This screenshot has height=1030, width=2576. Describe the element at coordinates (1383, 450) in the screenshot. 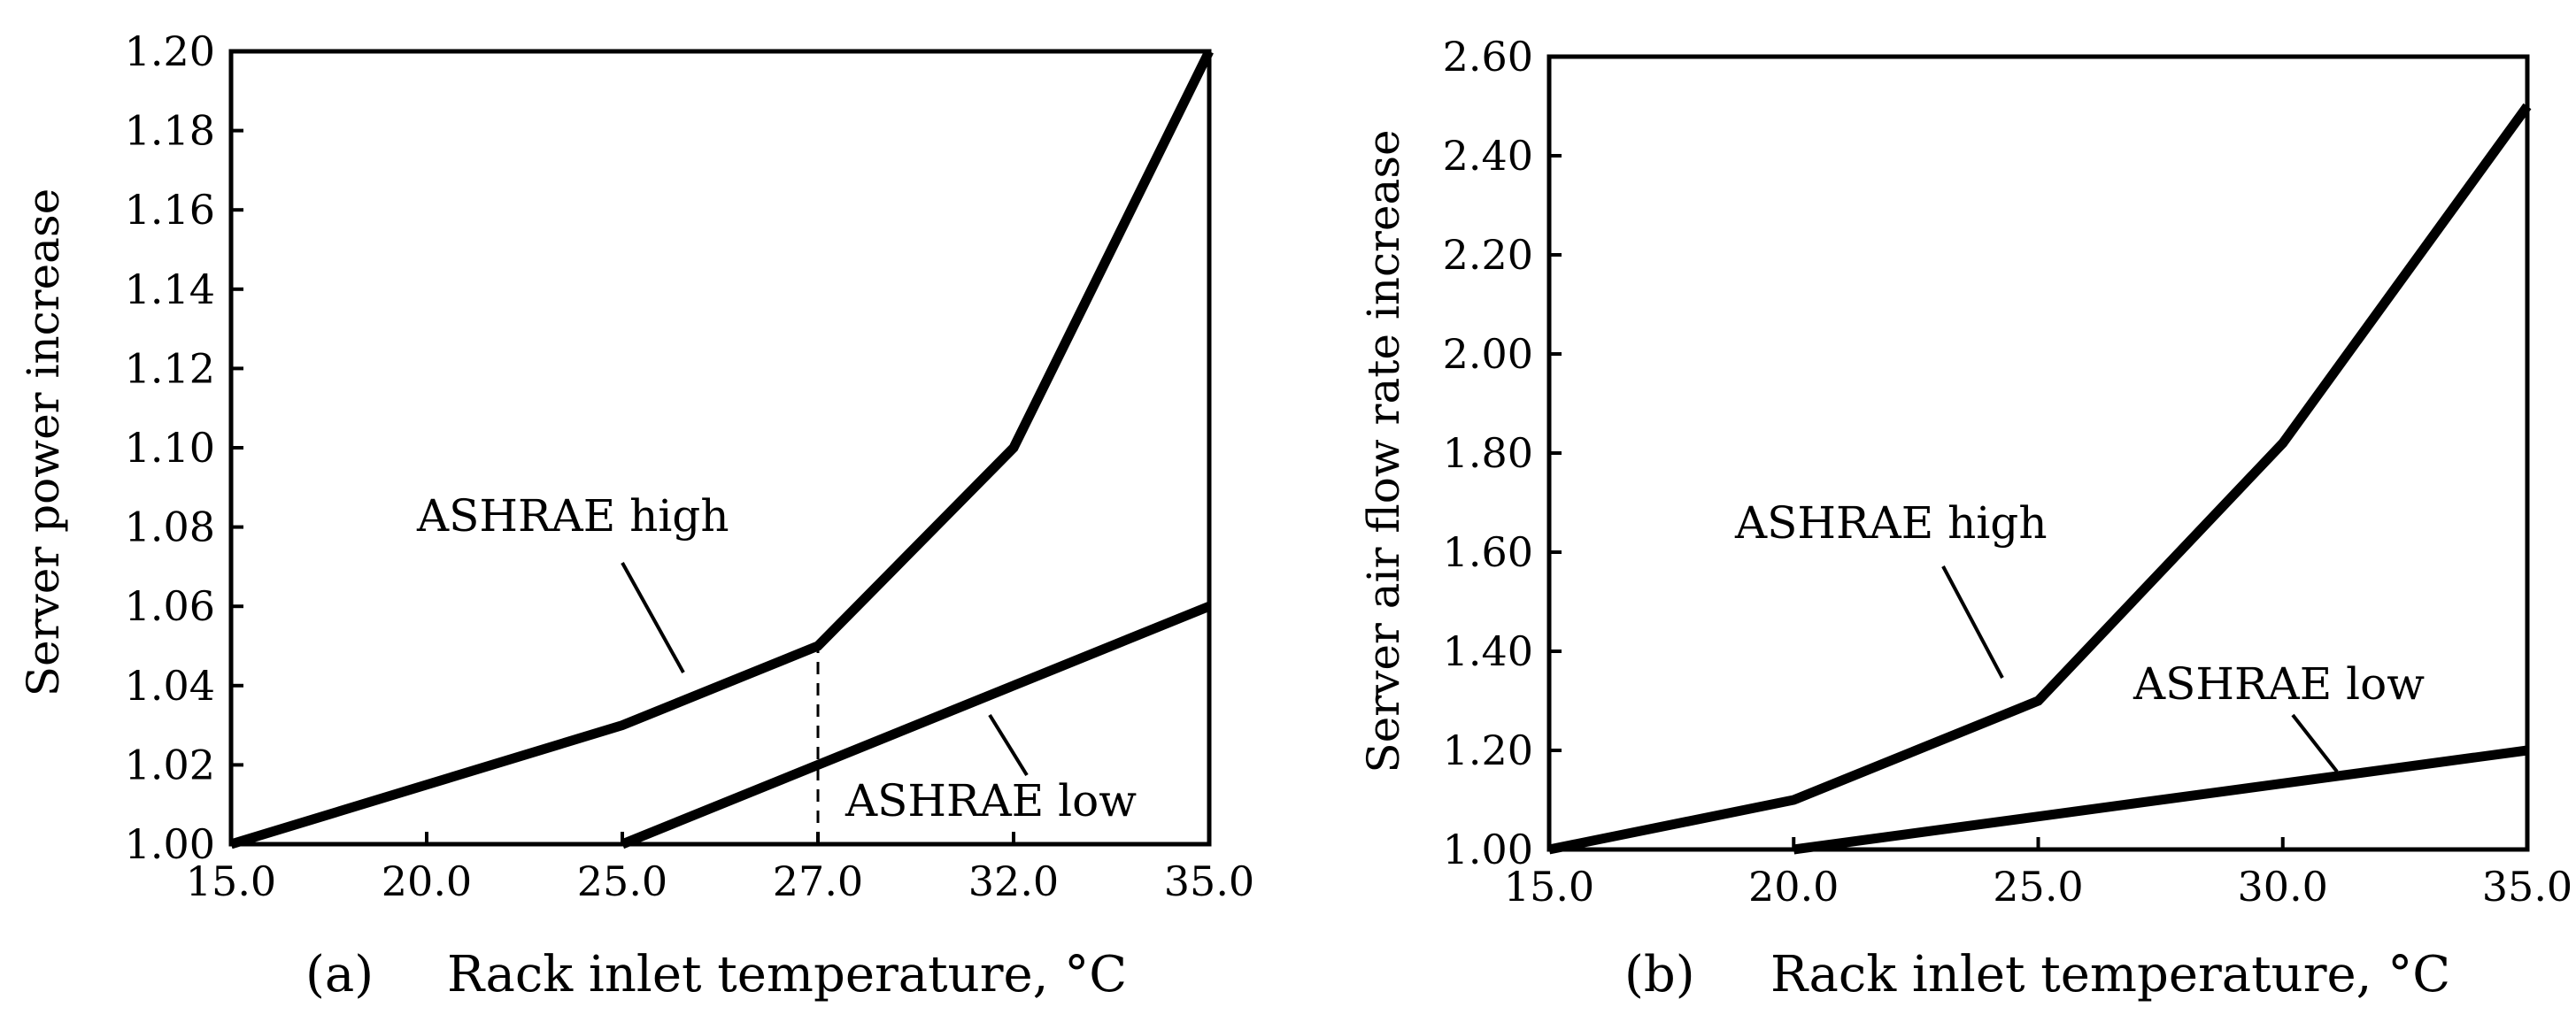

I see `y-axis-label-b: Server air flow rate increase` at that location.